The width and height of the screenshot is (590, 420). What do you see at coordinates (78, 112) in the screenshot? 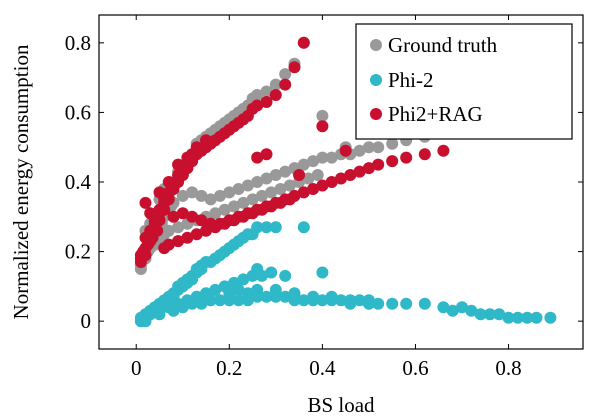
I see `y-tick-label: 0.6` at bounding box center [78, 112].